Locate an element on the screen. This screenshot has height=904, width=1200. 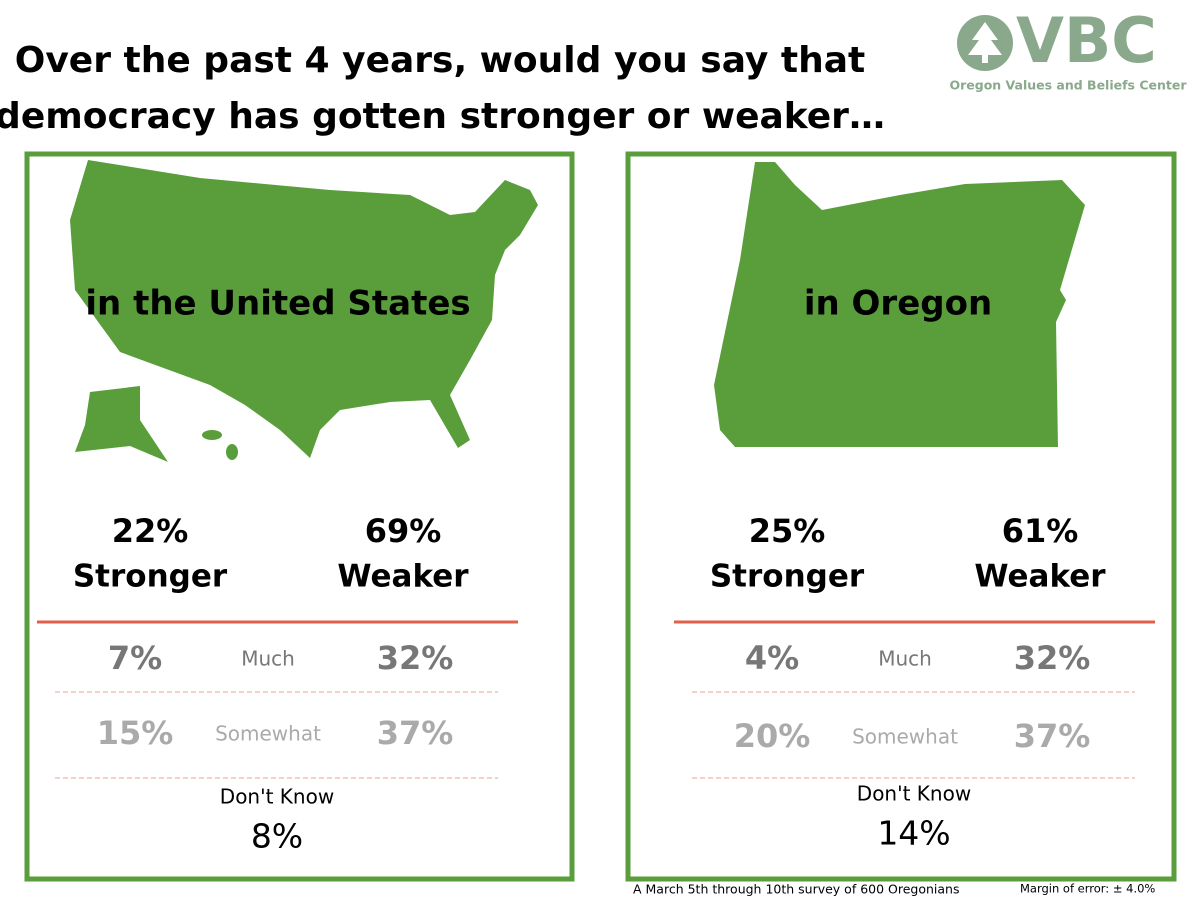
logo-name: Oregon Values and Beliefs Center is located at coordinates (1068, 85).